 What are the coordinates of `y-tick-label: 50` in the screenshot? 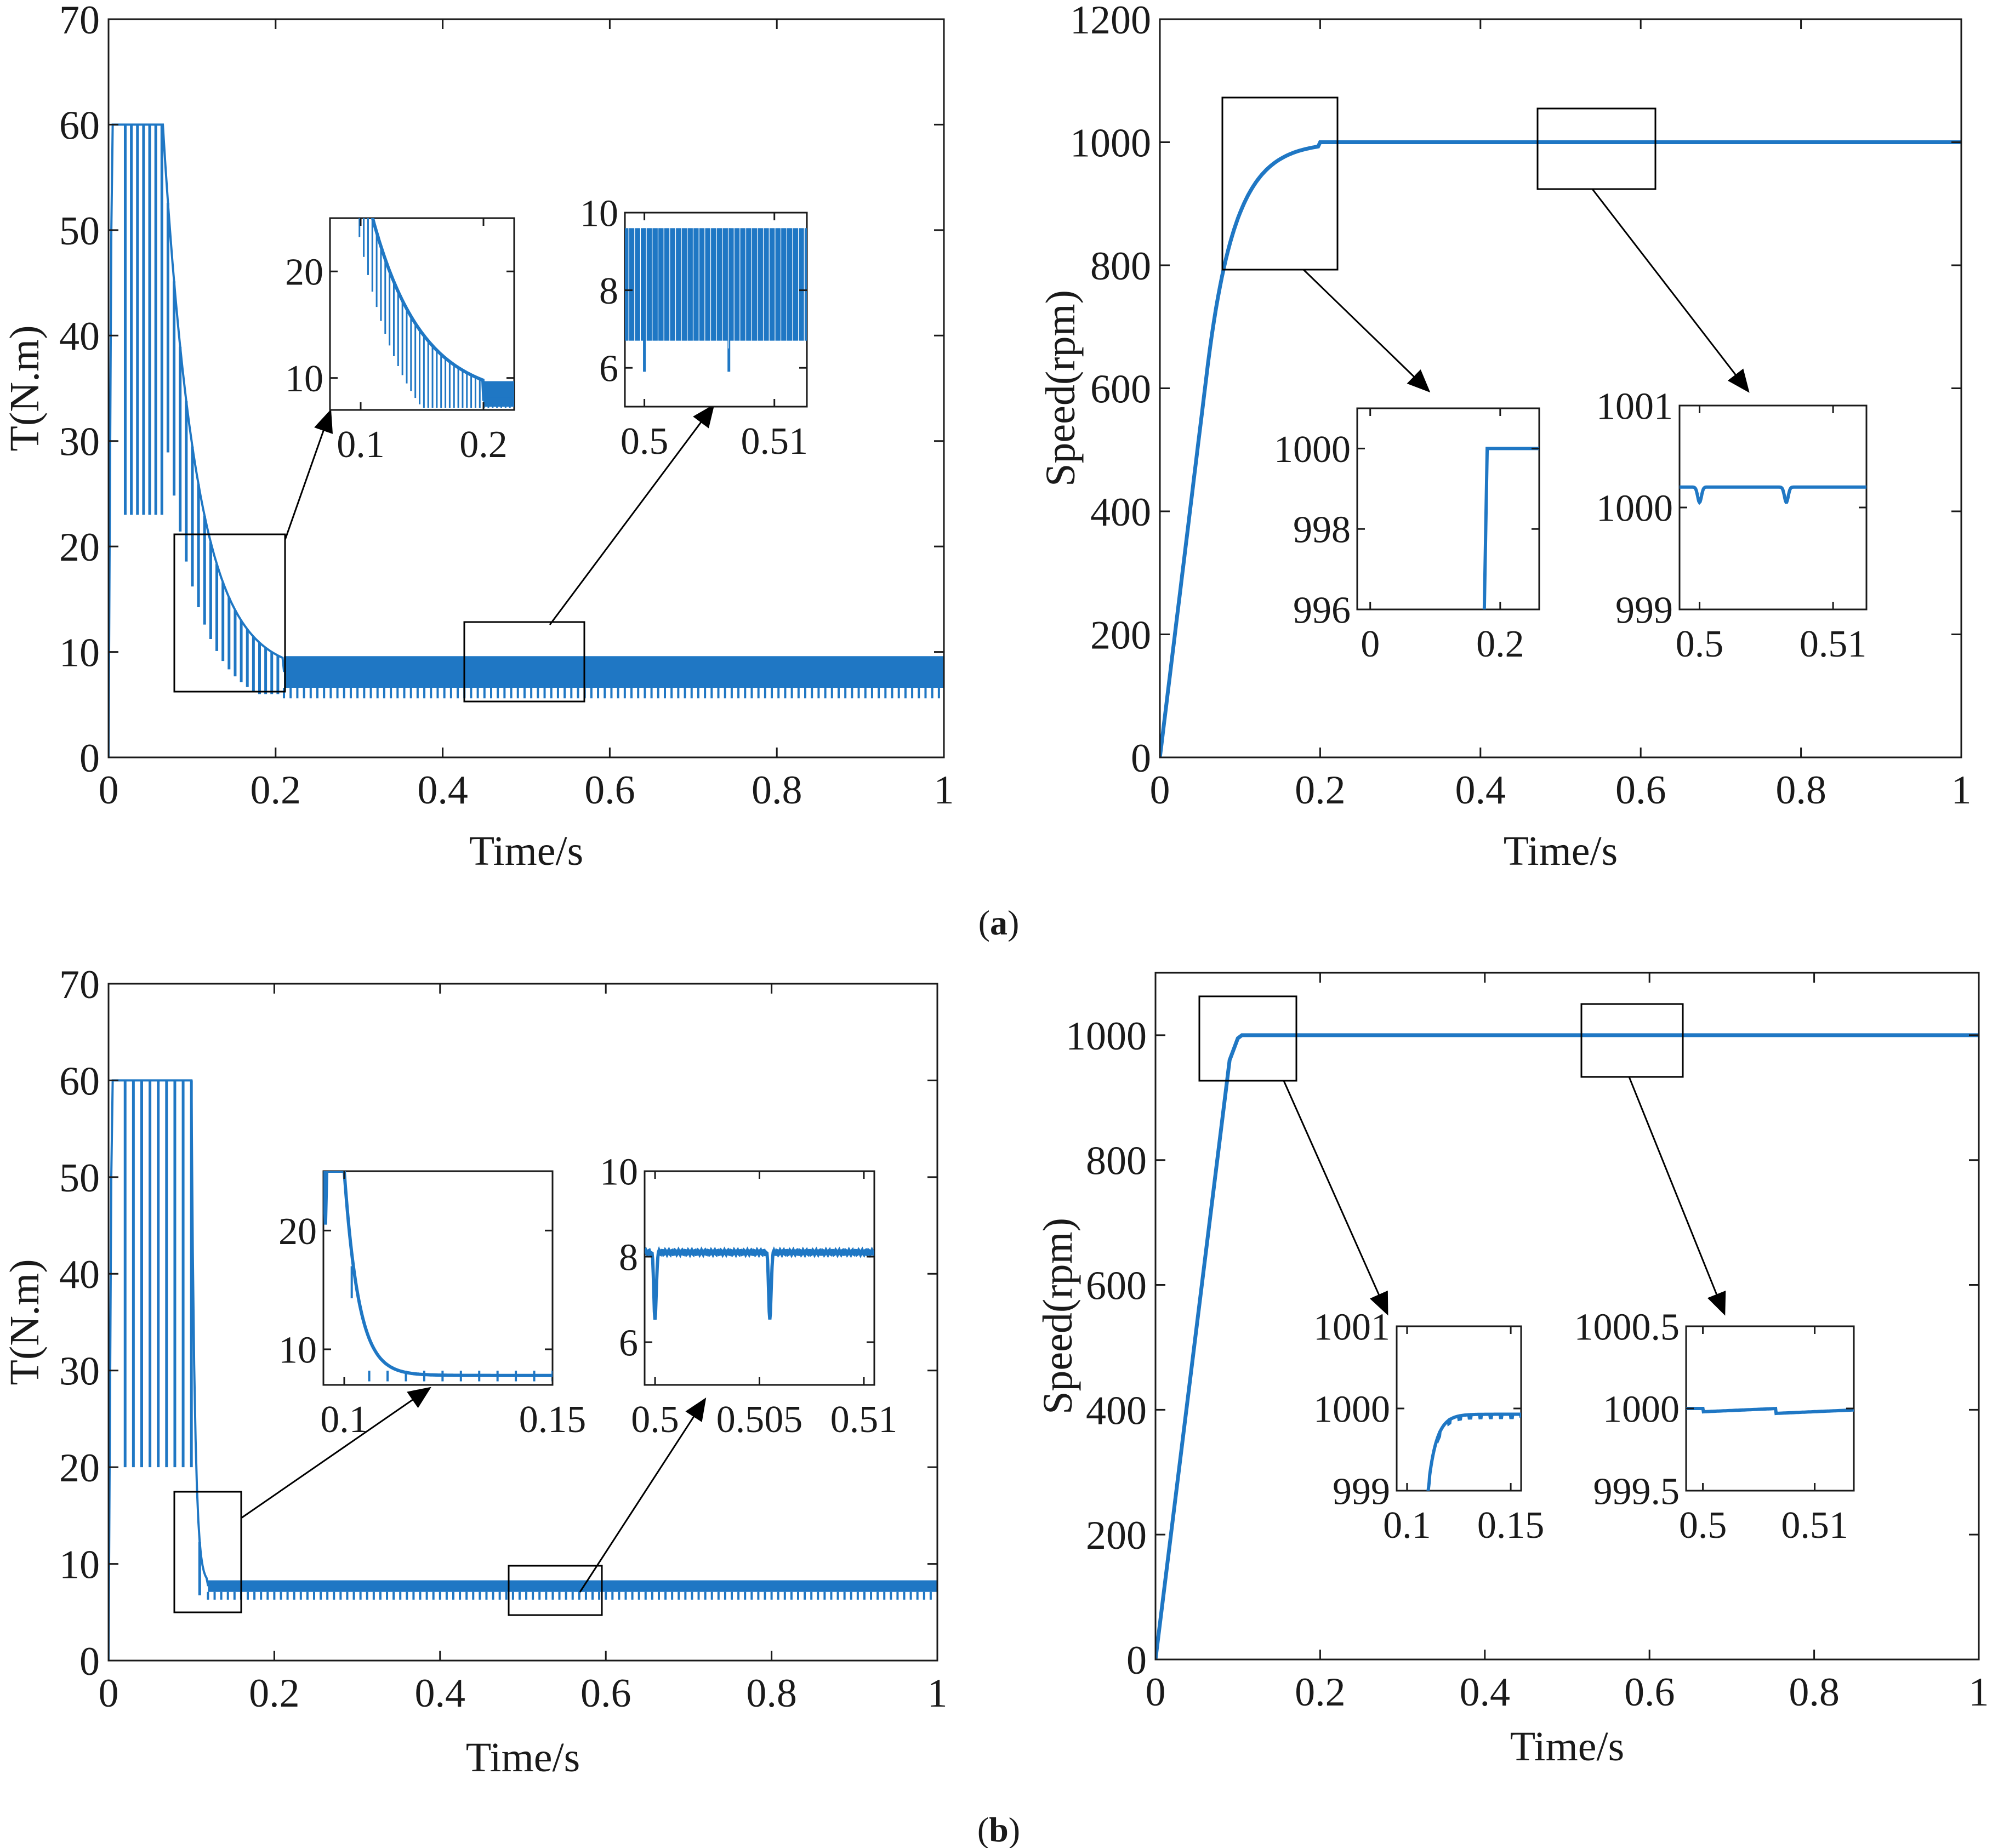 It's located at (79, 1178).